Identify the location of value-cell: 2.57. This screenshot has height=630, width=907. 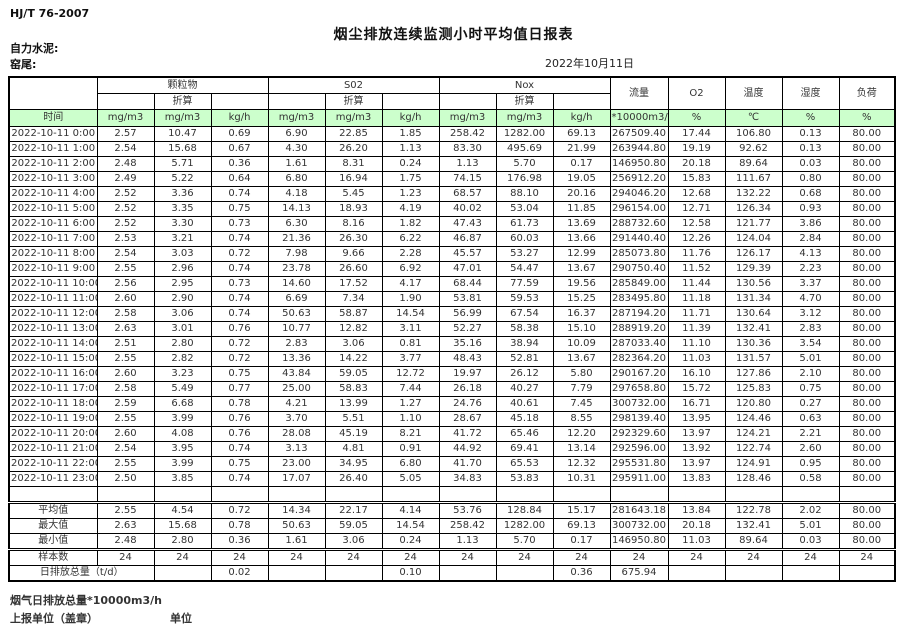
(125, 134).